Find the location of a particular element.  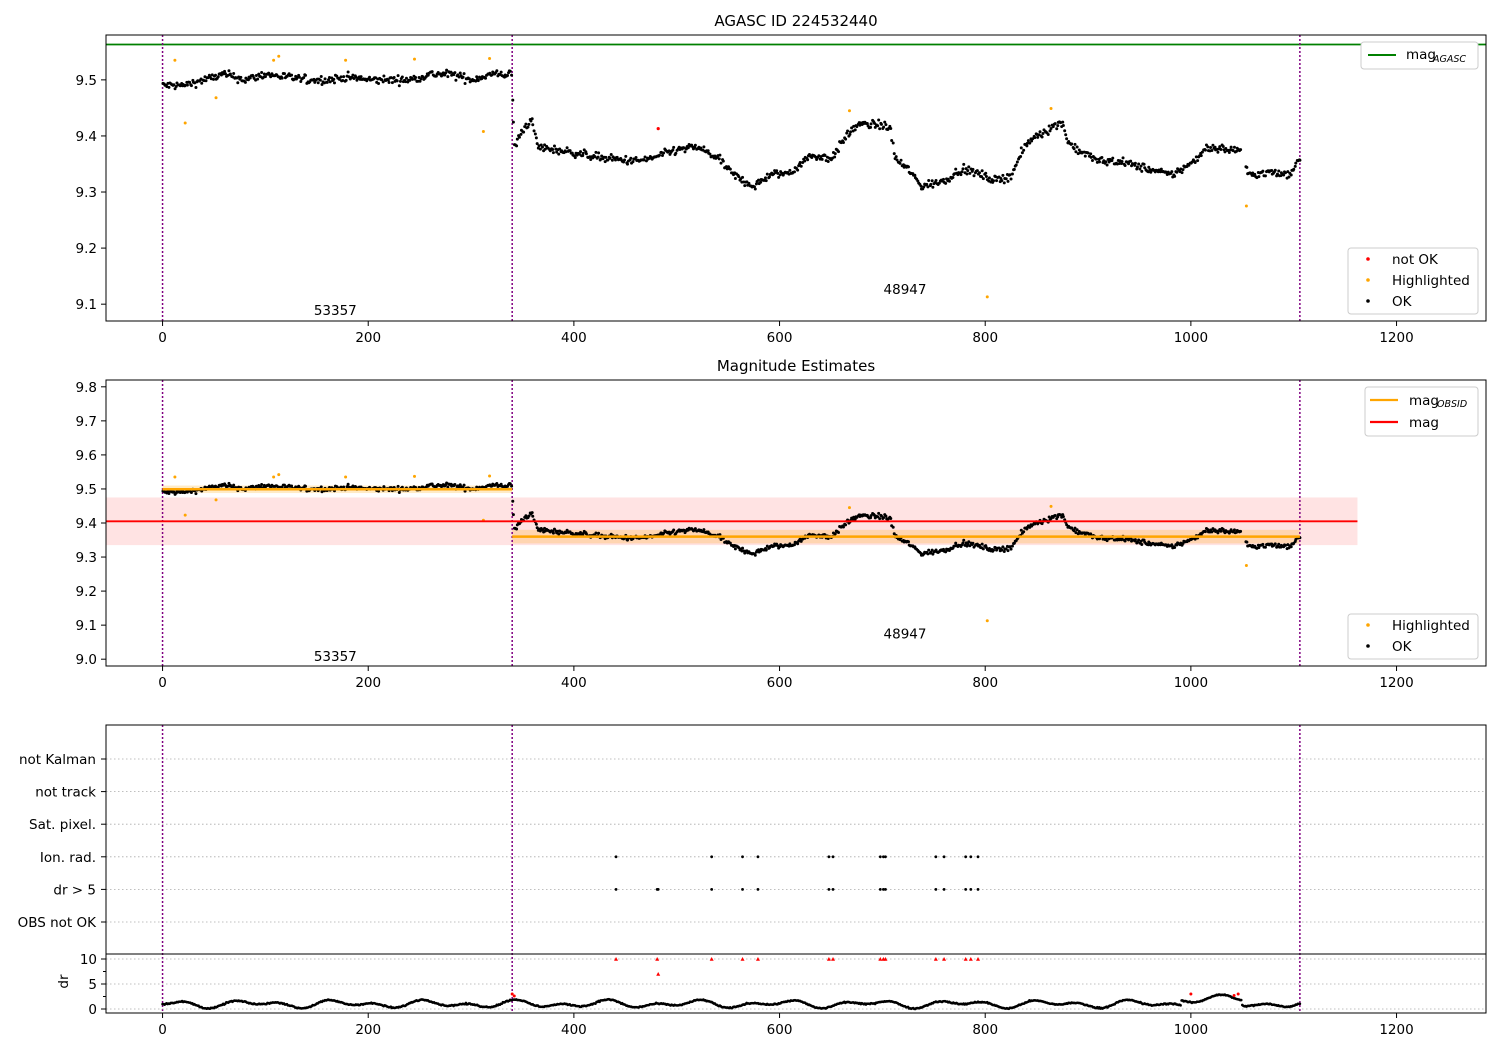

legend-label: Highlighted is located at coordinates (1431, 281).